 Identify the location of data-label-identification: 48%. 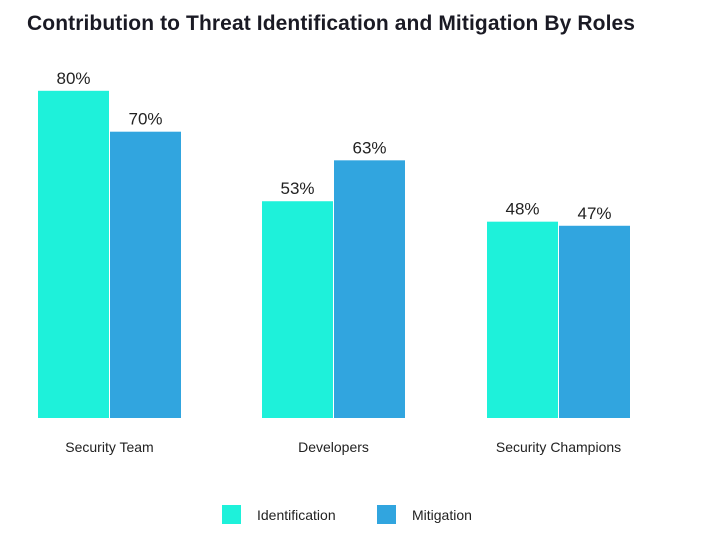
(522, 209).